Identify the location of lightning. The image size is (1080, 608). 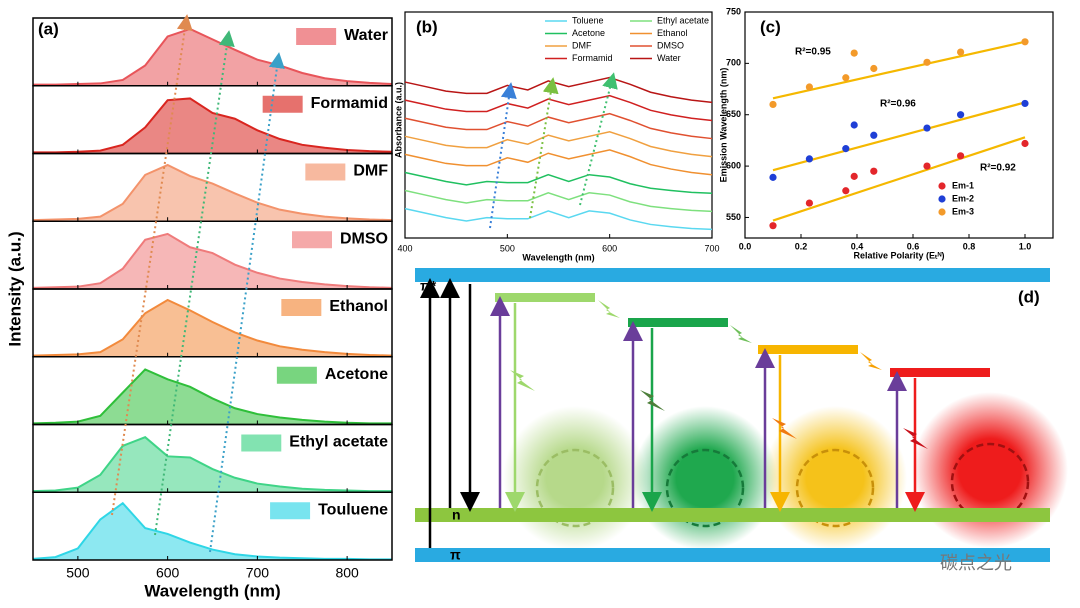
(719, 374).